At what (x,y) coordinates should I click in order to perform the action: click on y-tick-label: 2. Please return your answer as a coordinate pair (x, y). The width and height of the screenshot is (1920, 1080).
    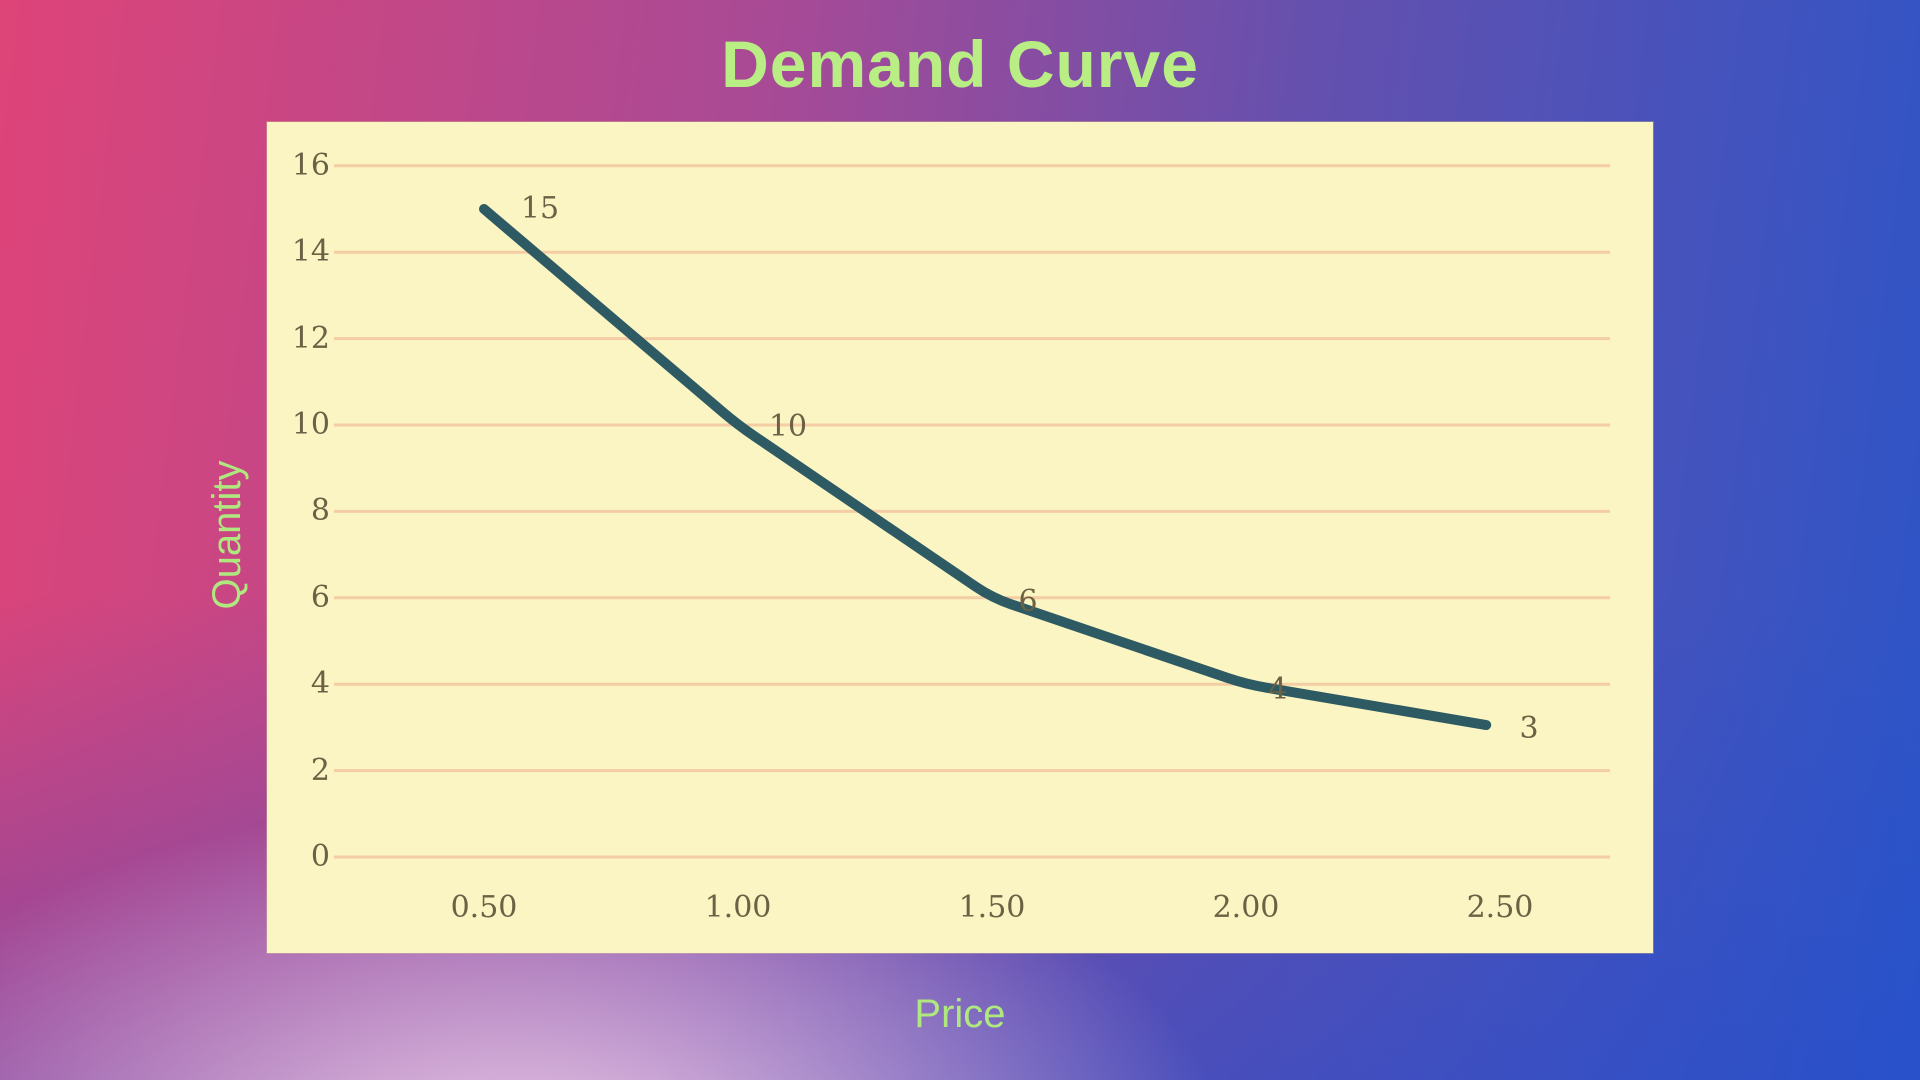
    Looking at the image, I should click on (320, 770).